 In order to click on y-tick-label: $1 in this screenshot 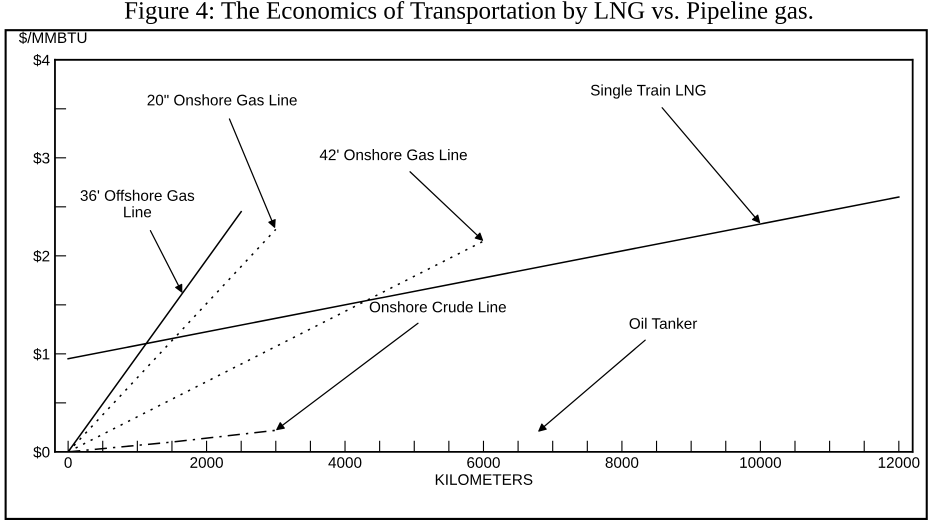, I will do `click(41, 354)`.